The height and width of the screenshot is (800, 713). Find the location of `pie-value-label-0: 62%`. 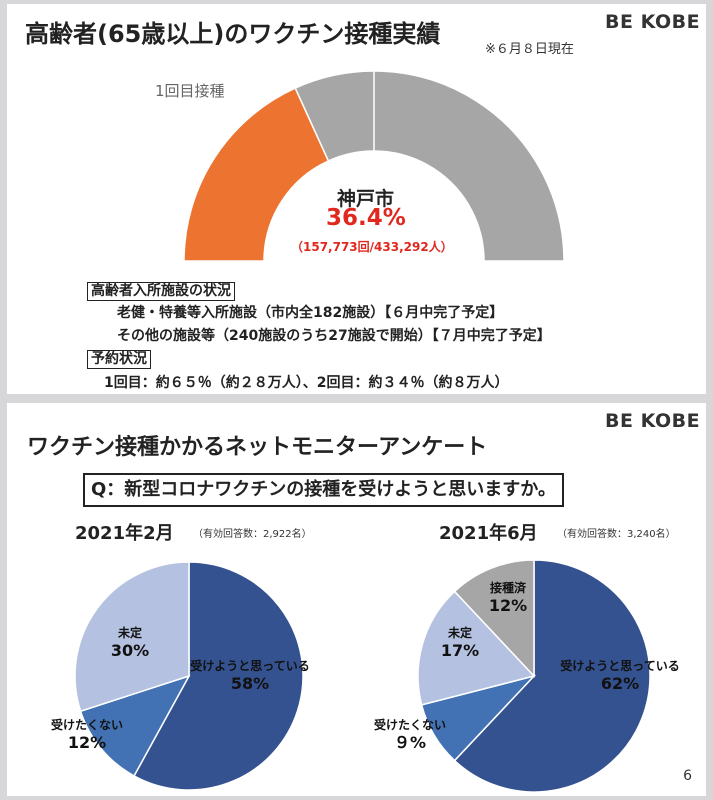

pie-value-label-0: 62% is located at coordinates (620, 683).